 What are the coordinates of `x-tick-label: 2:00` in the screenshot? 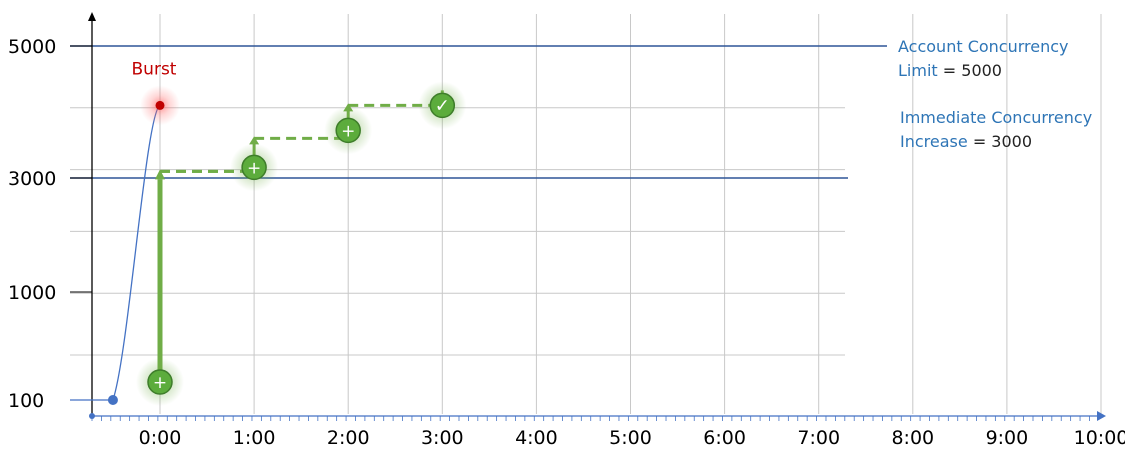 It's located at (348, 438).